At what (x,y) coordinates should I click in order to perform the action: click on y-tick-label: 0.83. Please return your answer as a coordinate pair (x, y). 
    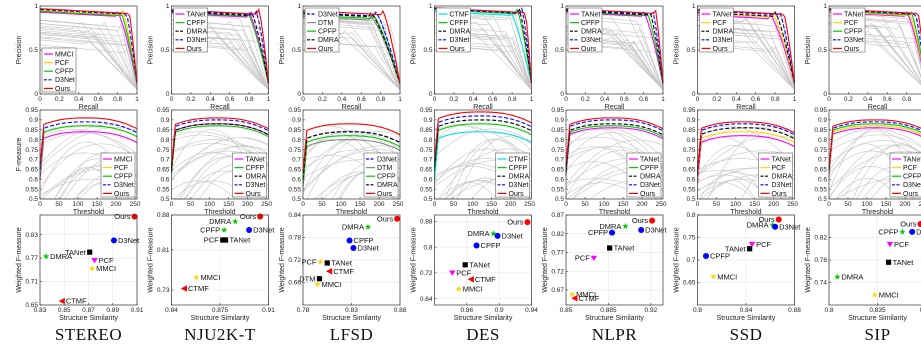
    Looking at the image, I should click on (31, 235).